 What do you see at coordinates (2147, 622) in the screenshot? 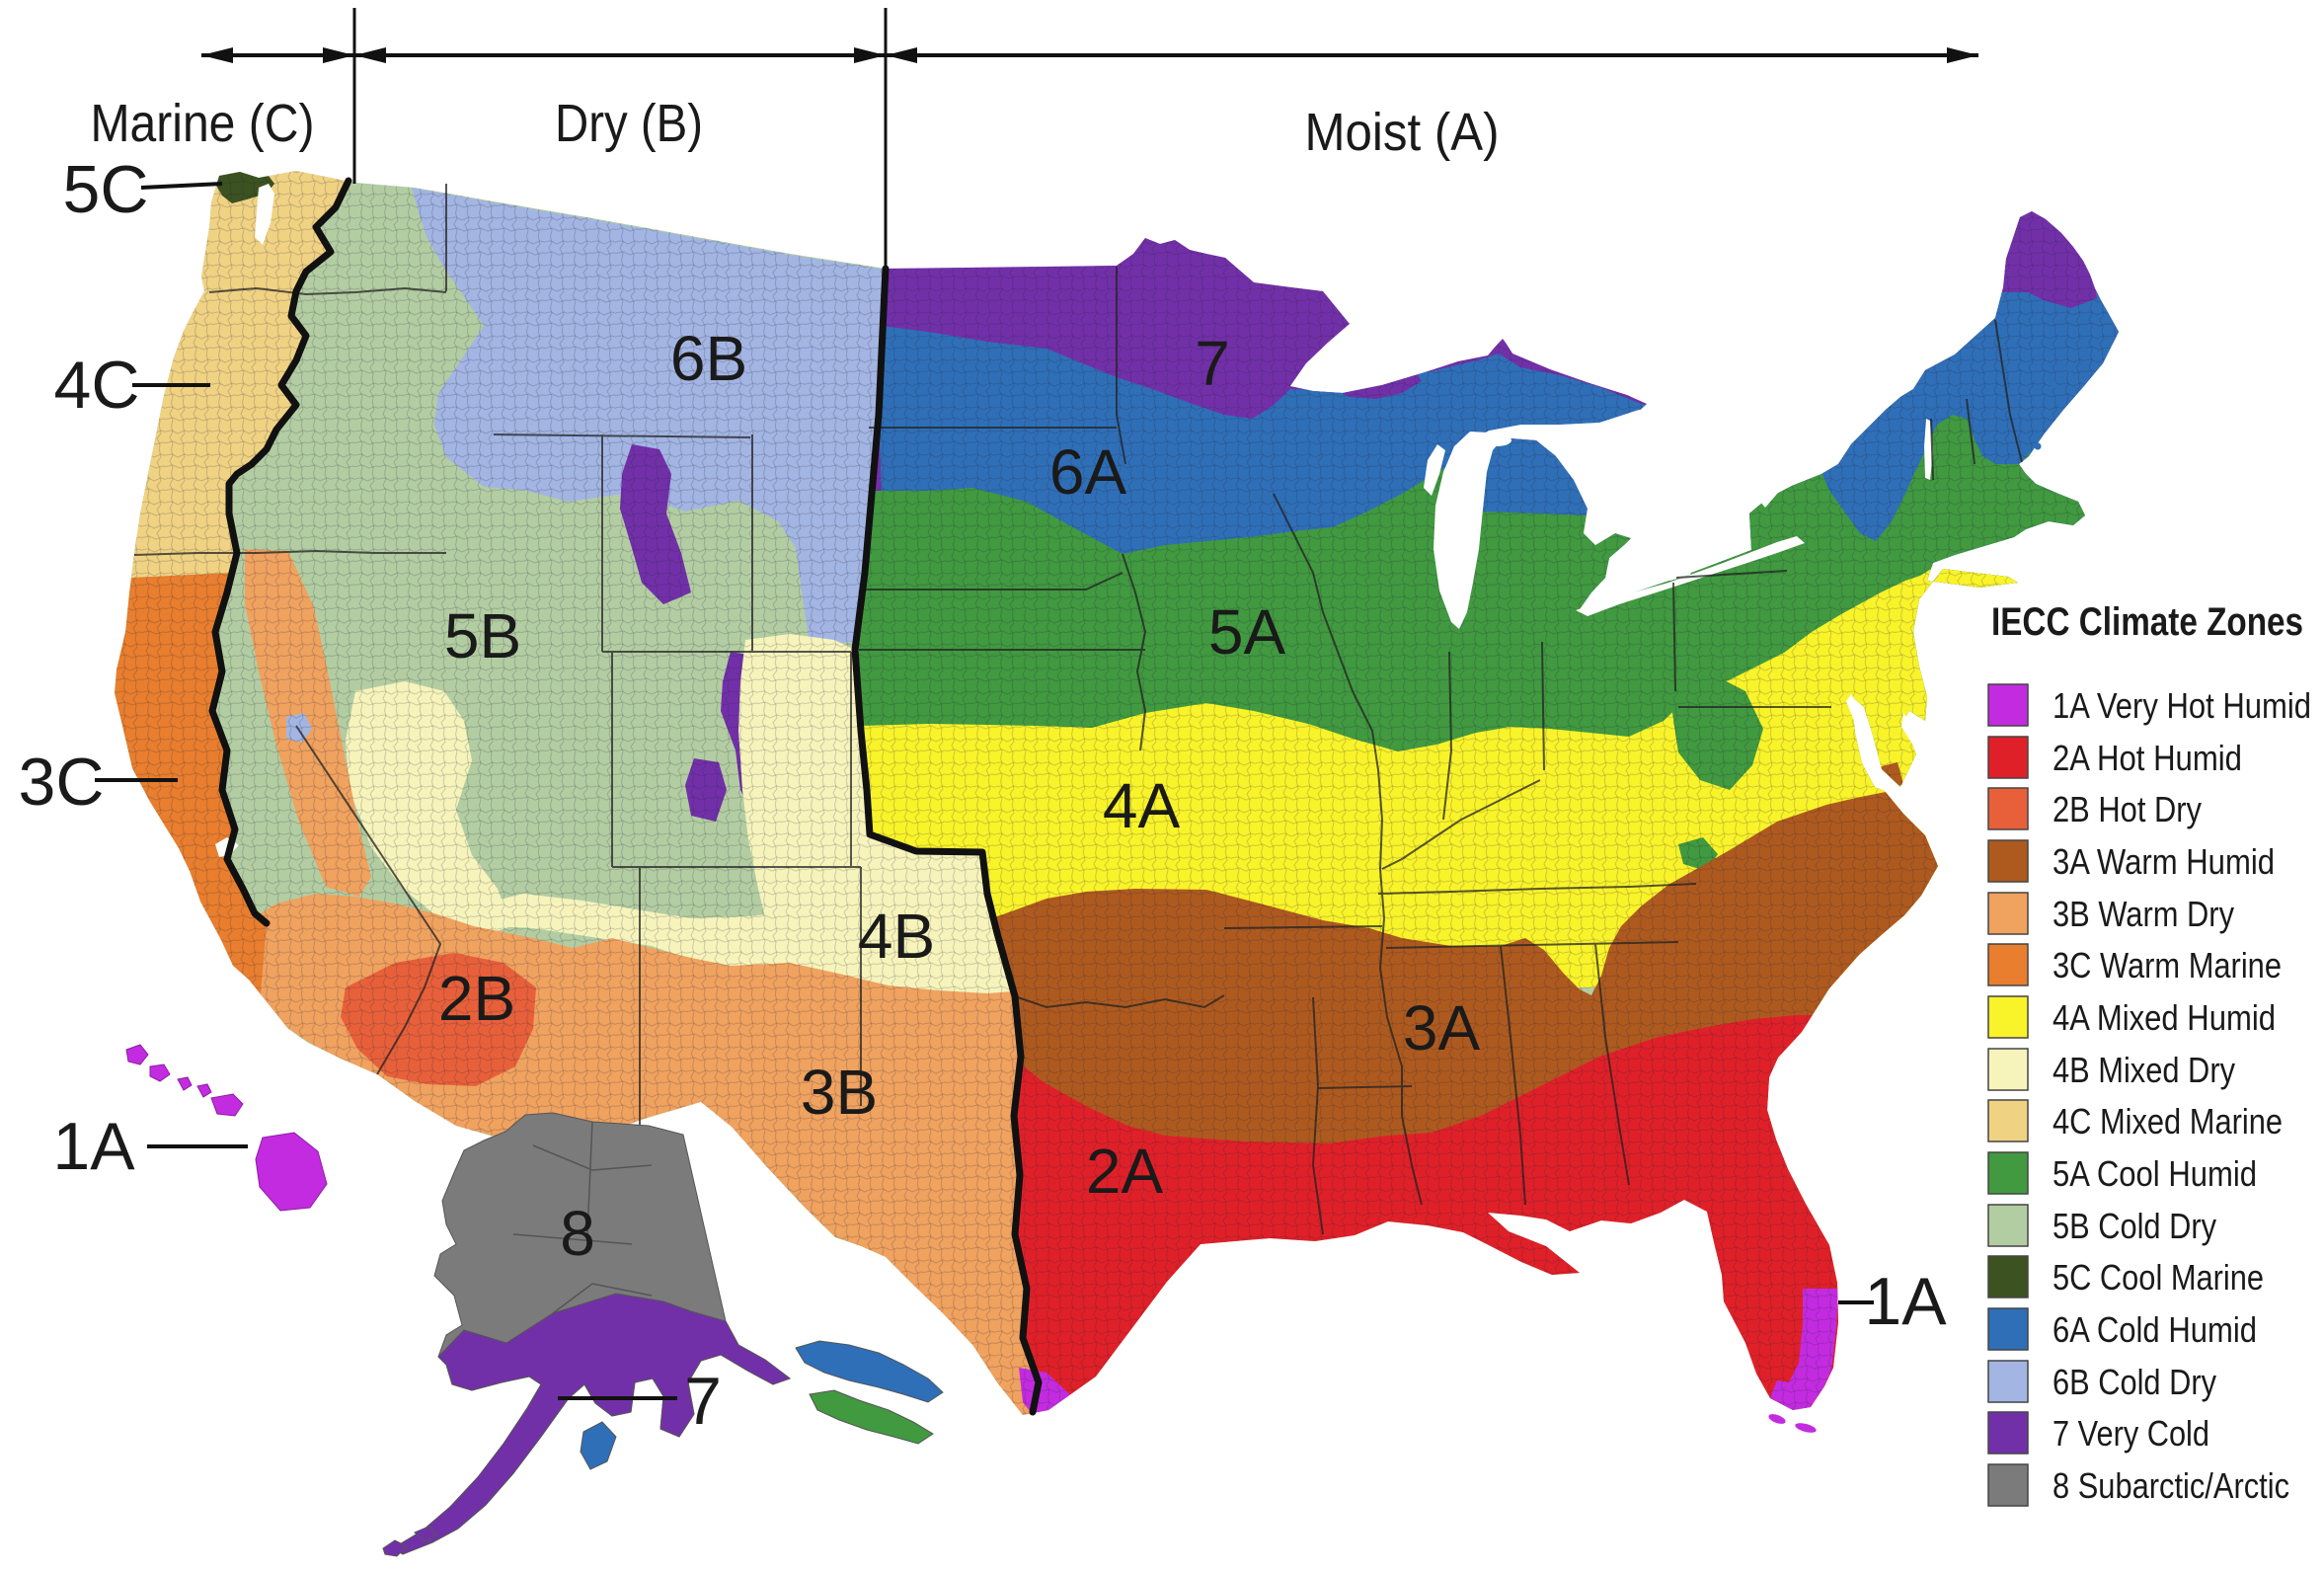
I see `svg-text: IECC Climate Zones` at bounding box center [2147, 622].